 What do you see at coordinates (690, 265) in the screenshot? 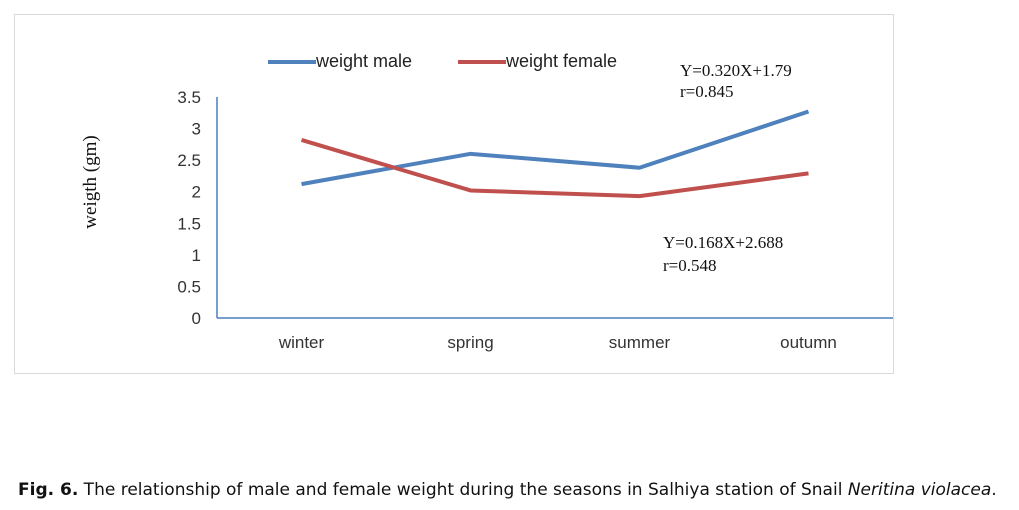
I see `female-correlation: r=0.548` at bounding box center [690, 265].